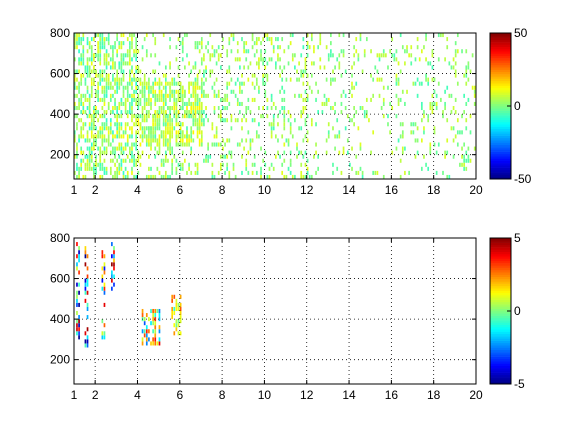  I want to click on y-tick-label: 600, so click(60, 74).